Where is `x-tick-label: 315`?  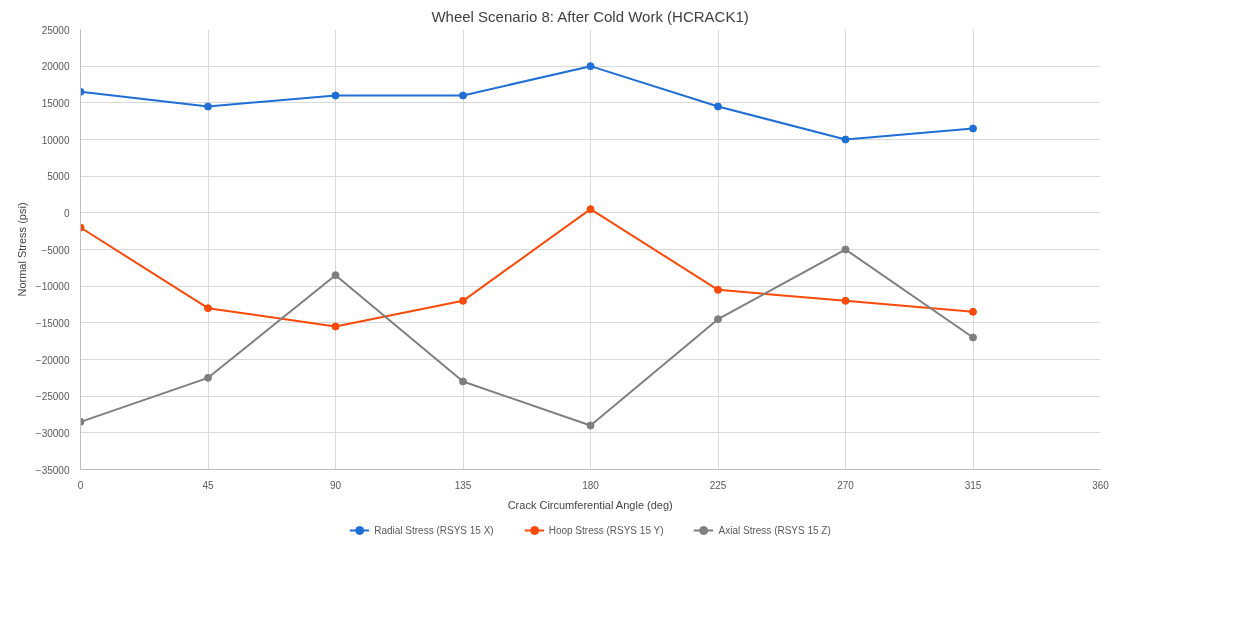 x-tick-label: 315 is located at coordinates (973, 485).